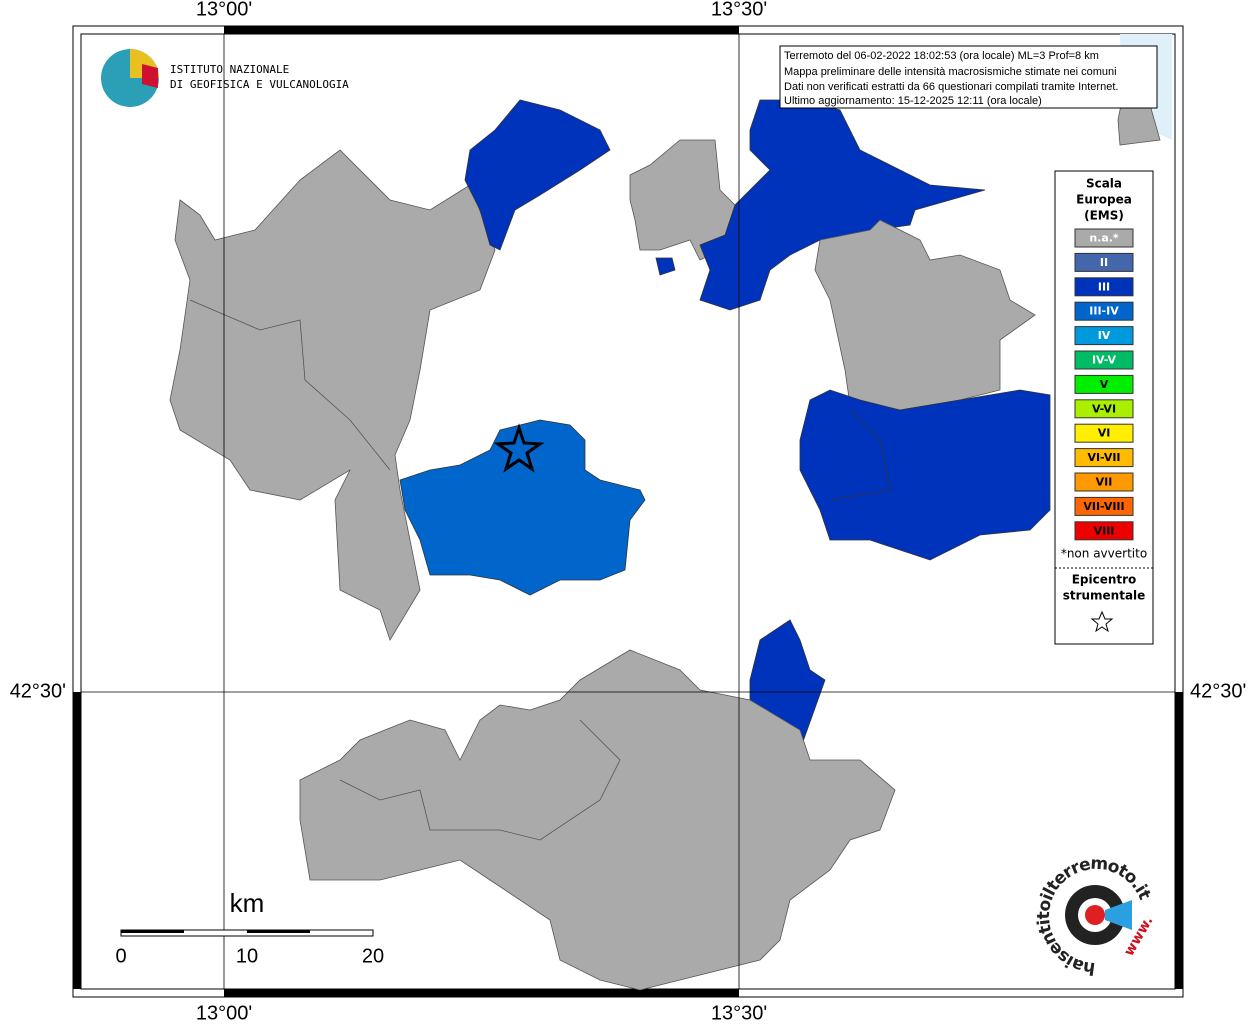  I want to click on legend-title: Scala, so click(1104, 184).